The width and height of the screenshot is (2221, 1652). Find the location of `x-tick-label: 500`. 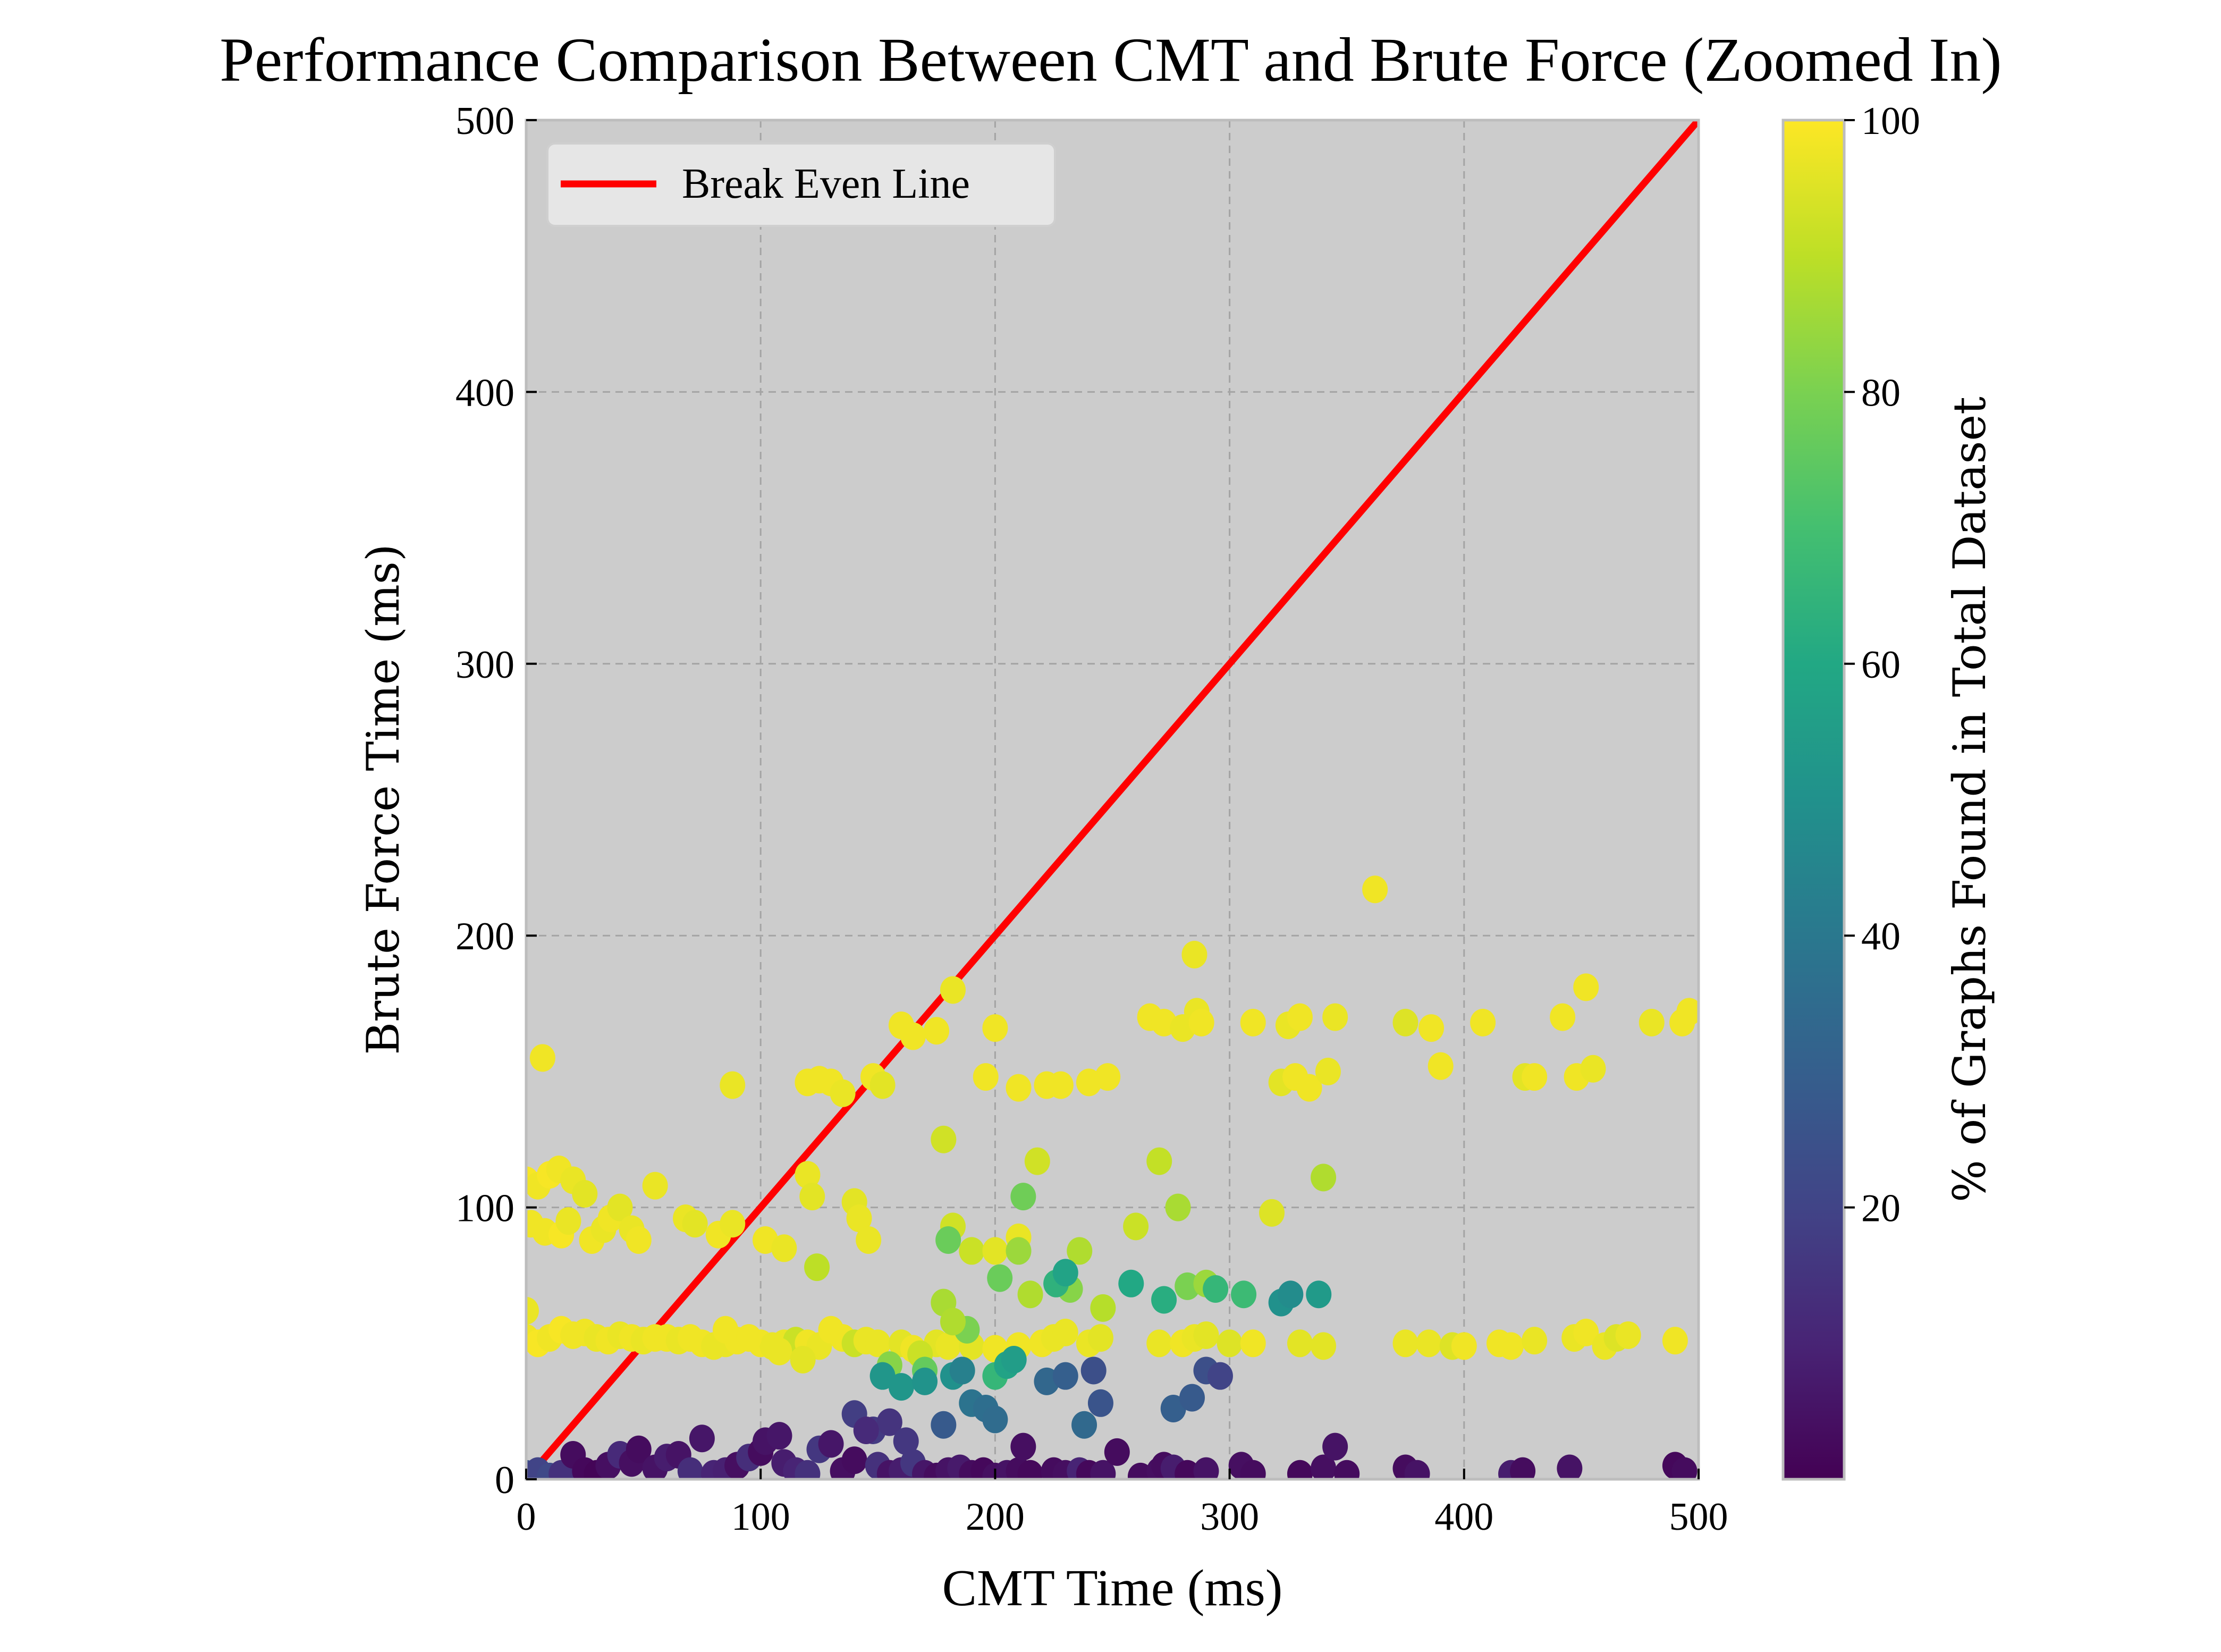

x-tick-label: 500 is located at coordinates (1698, 1517).